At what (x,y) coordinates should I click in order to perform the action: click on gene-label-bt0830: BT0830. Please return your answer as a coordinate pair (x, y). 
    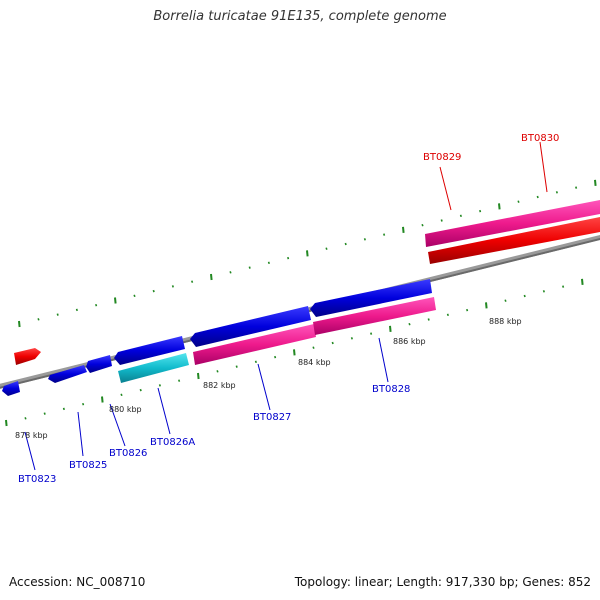
    Looking at the image, I should click on (540, 138).